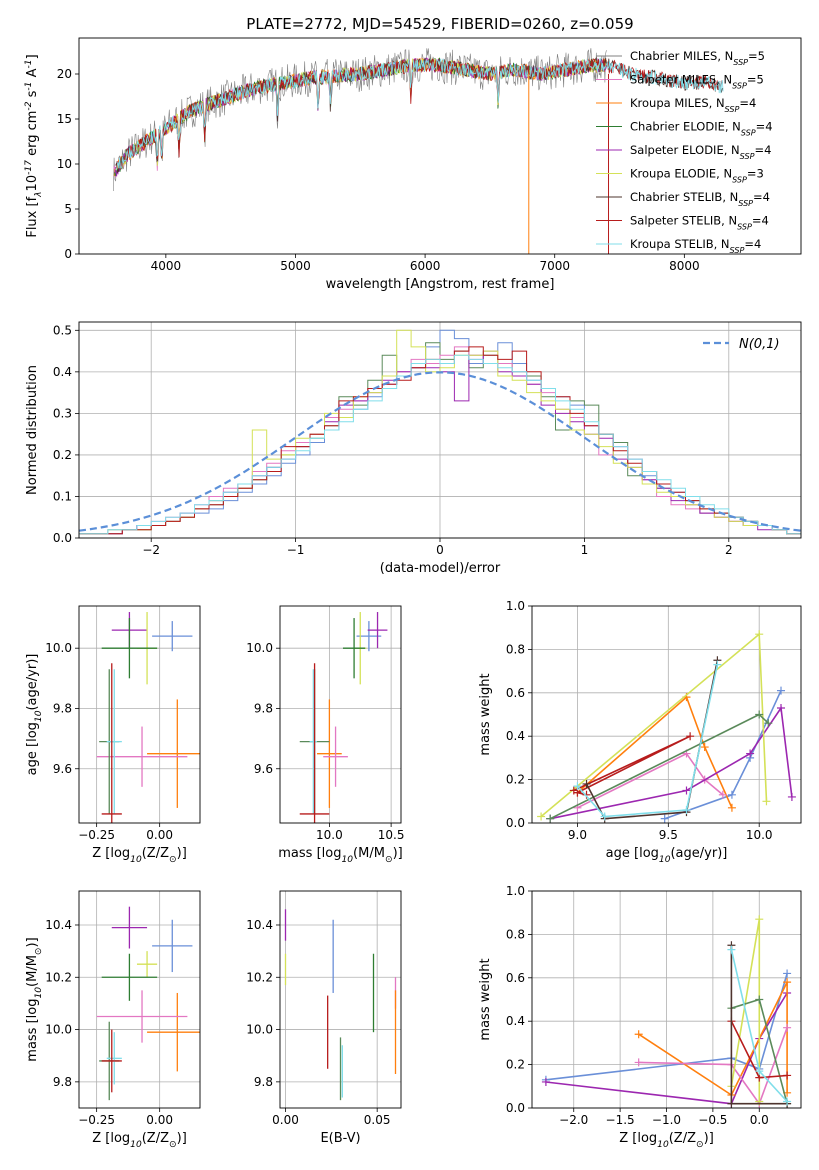 The height and width of the screenshot is (1170, 819). I want to click on normal-curve, so click(440, 451).